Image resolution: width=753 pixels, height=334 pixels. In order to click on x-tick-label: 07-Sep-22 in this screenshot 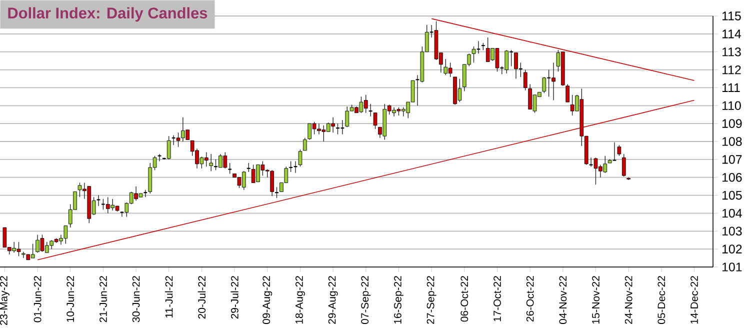, I will do `click(366, 300)`.